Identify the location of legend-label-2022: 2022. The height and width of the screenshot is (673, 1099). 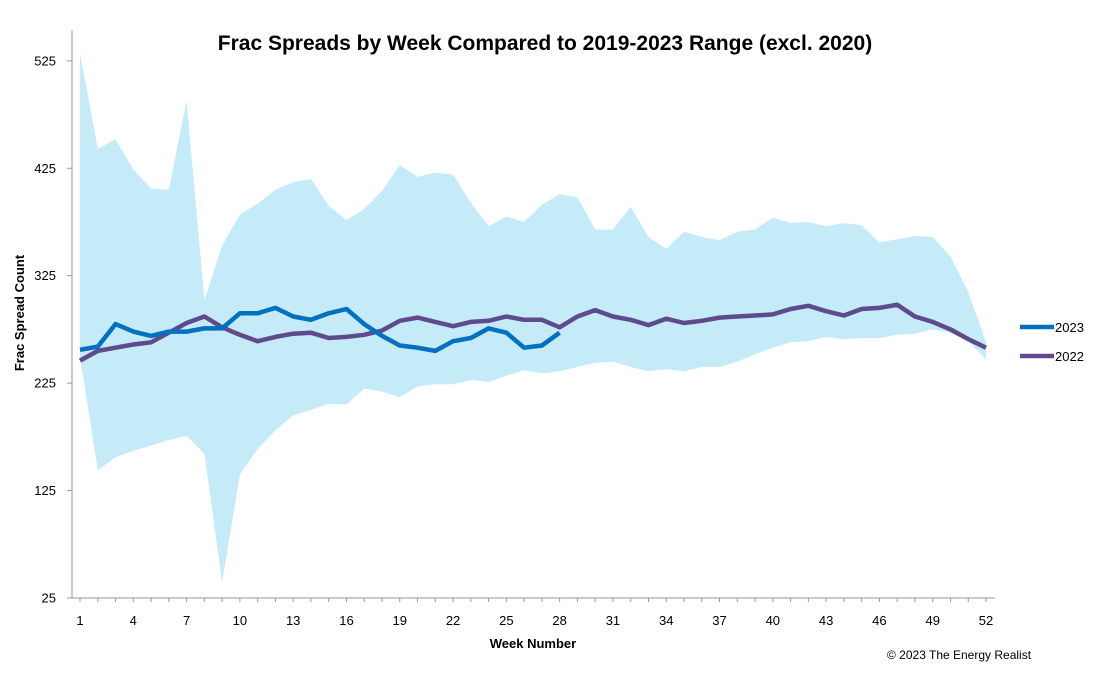
(1069, 356).